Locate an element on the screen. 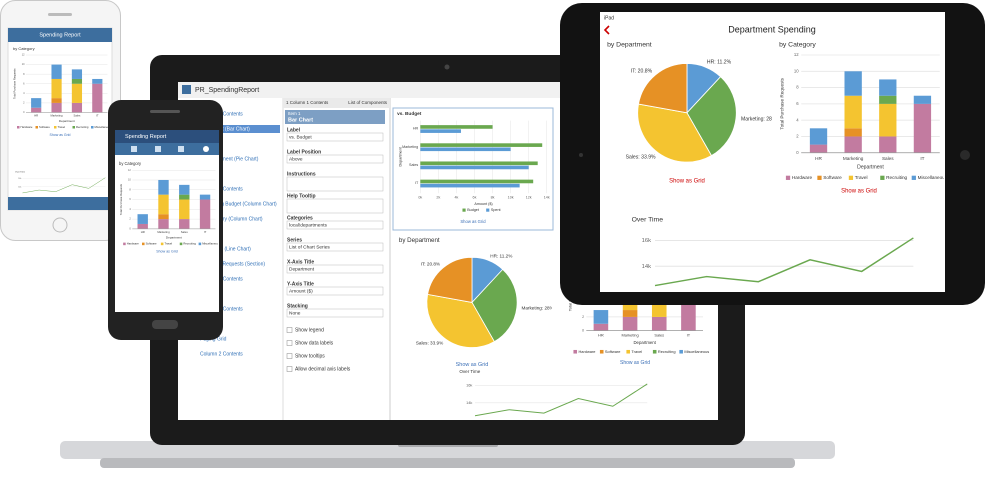  tree-item: Purchase Requests (Section) is located at coordinates (232, 264).